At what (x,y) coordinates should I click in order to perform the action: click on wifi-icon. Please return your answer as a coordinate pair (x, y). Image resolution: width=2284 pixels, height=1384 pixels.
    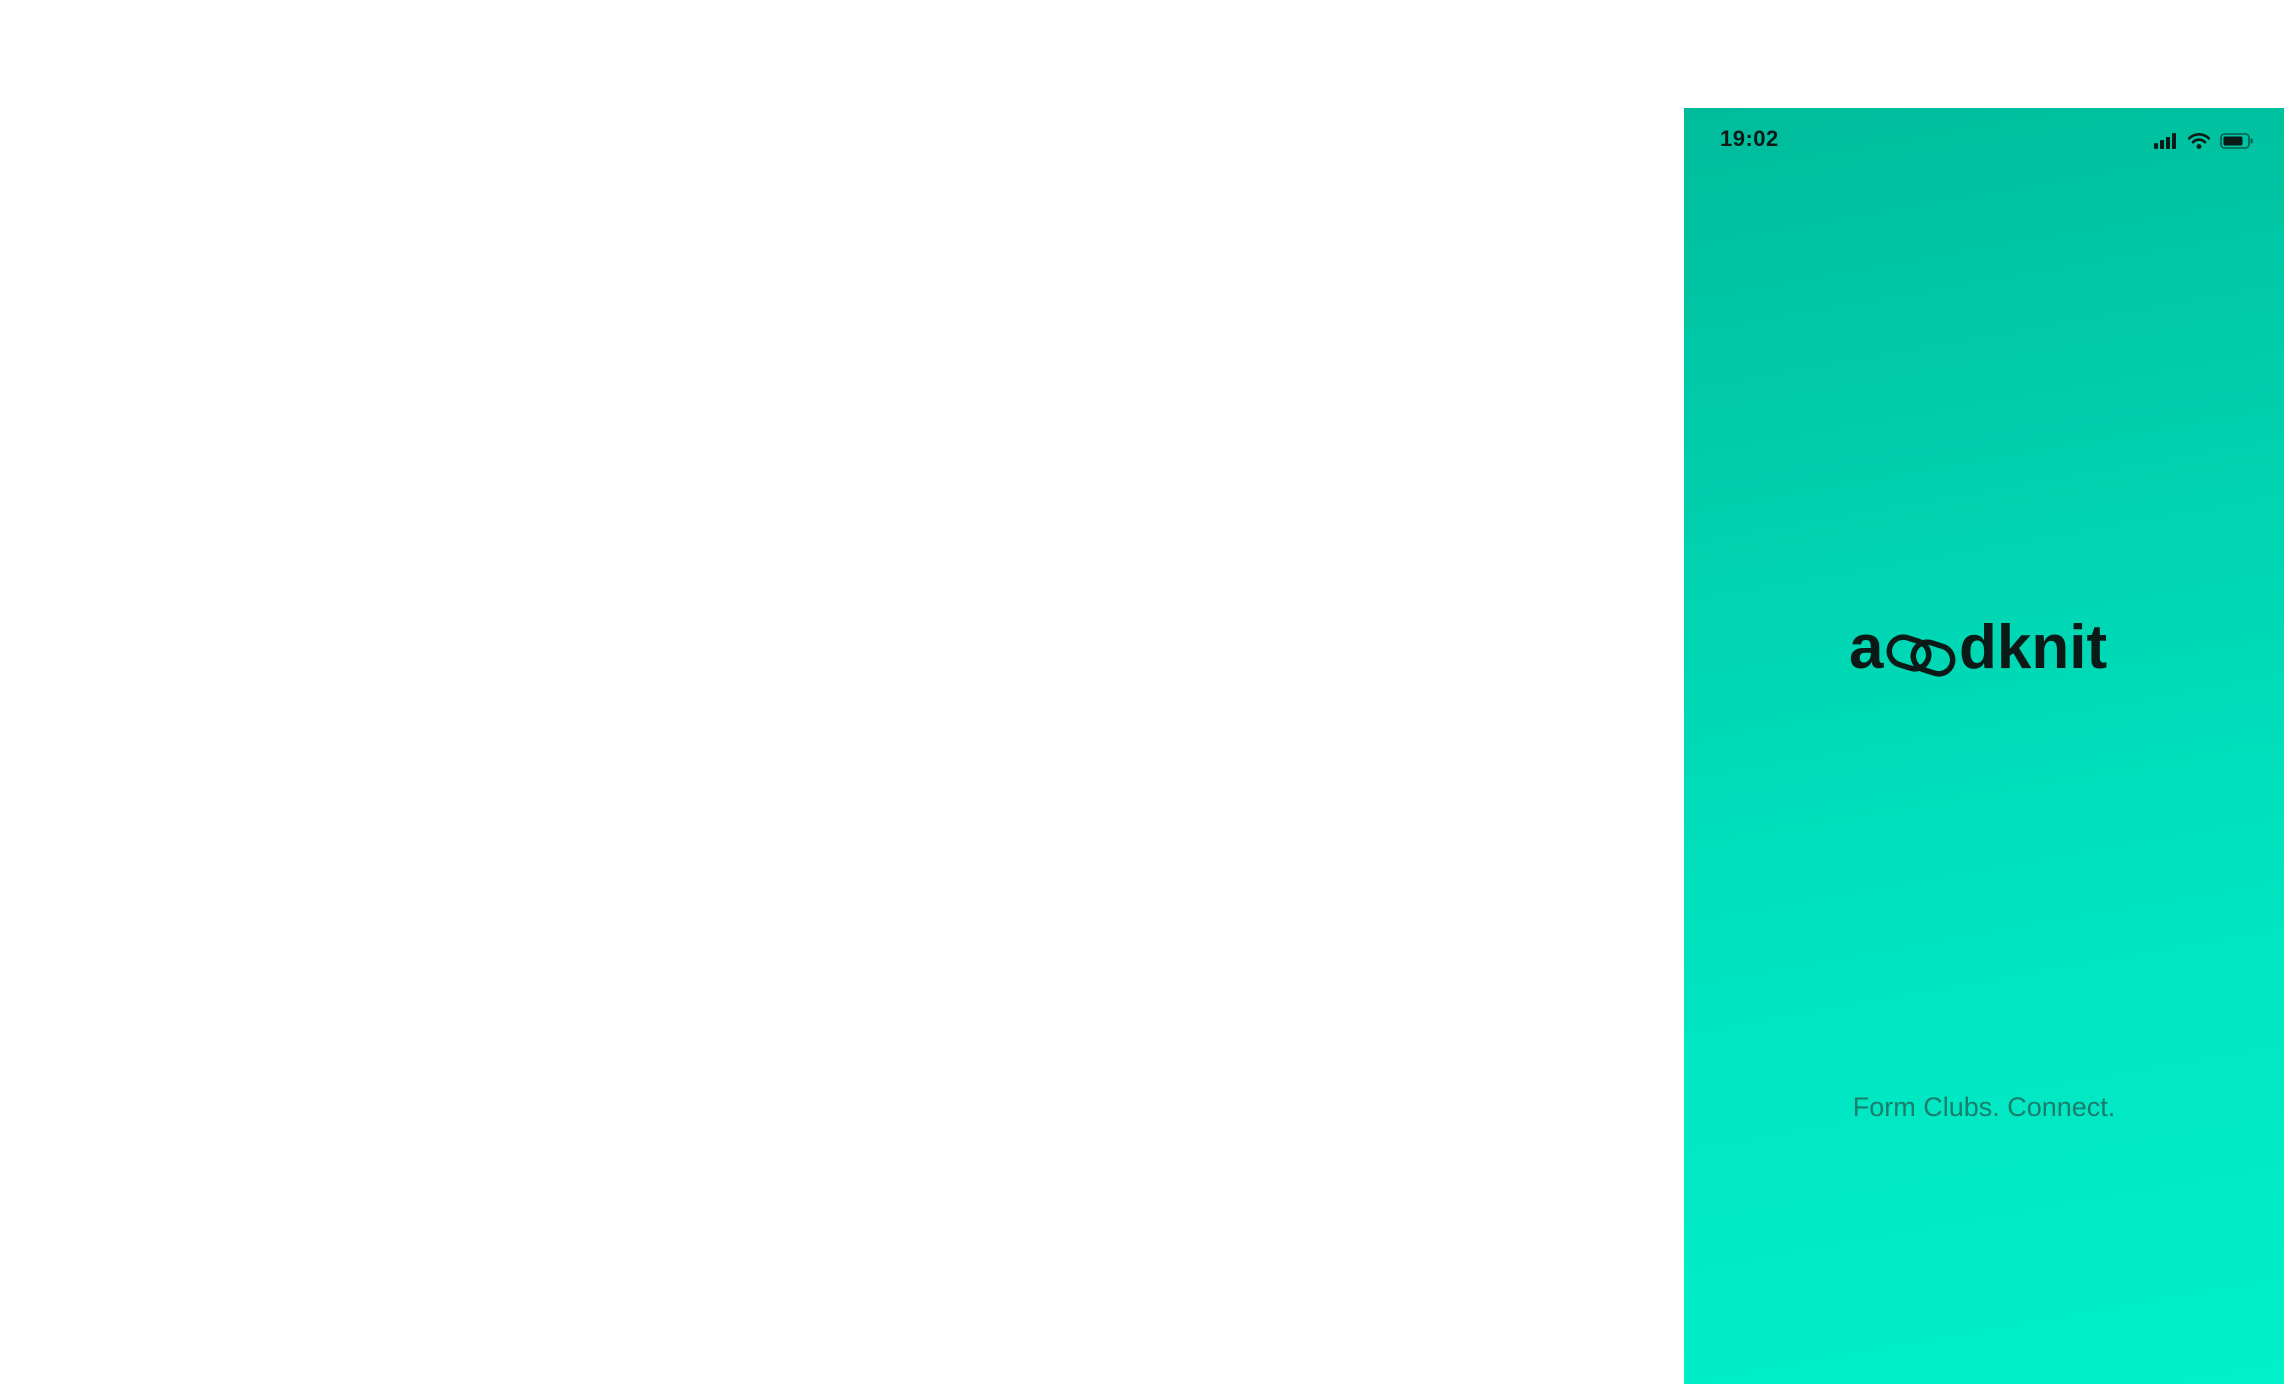
    Looking at the image, I should click on (2199, 141).